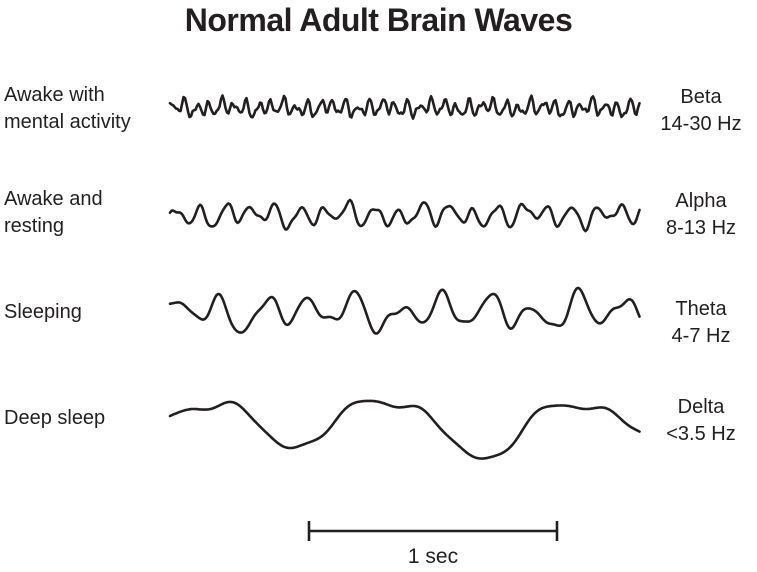 Image resolution: width=757 pixels, height=572 pixels. I want to click on band-label-beta: Beta 14-30 Hz, so click(701, 111).